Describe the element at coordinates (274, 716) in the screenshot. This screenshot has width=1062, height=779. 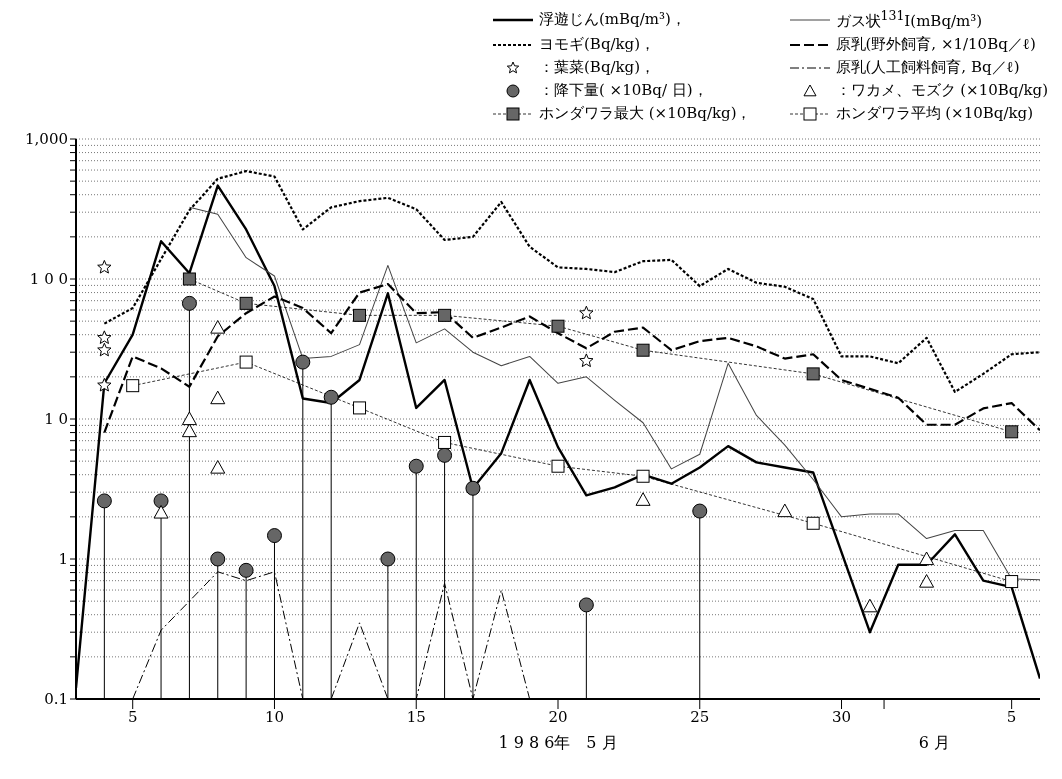
I see `x-tick-label: 10` at that location.